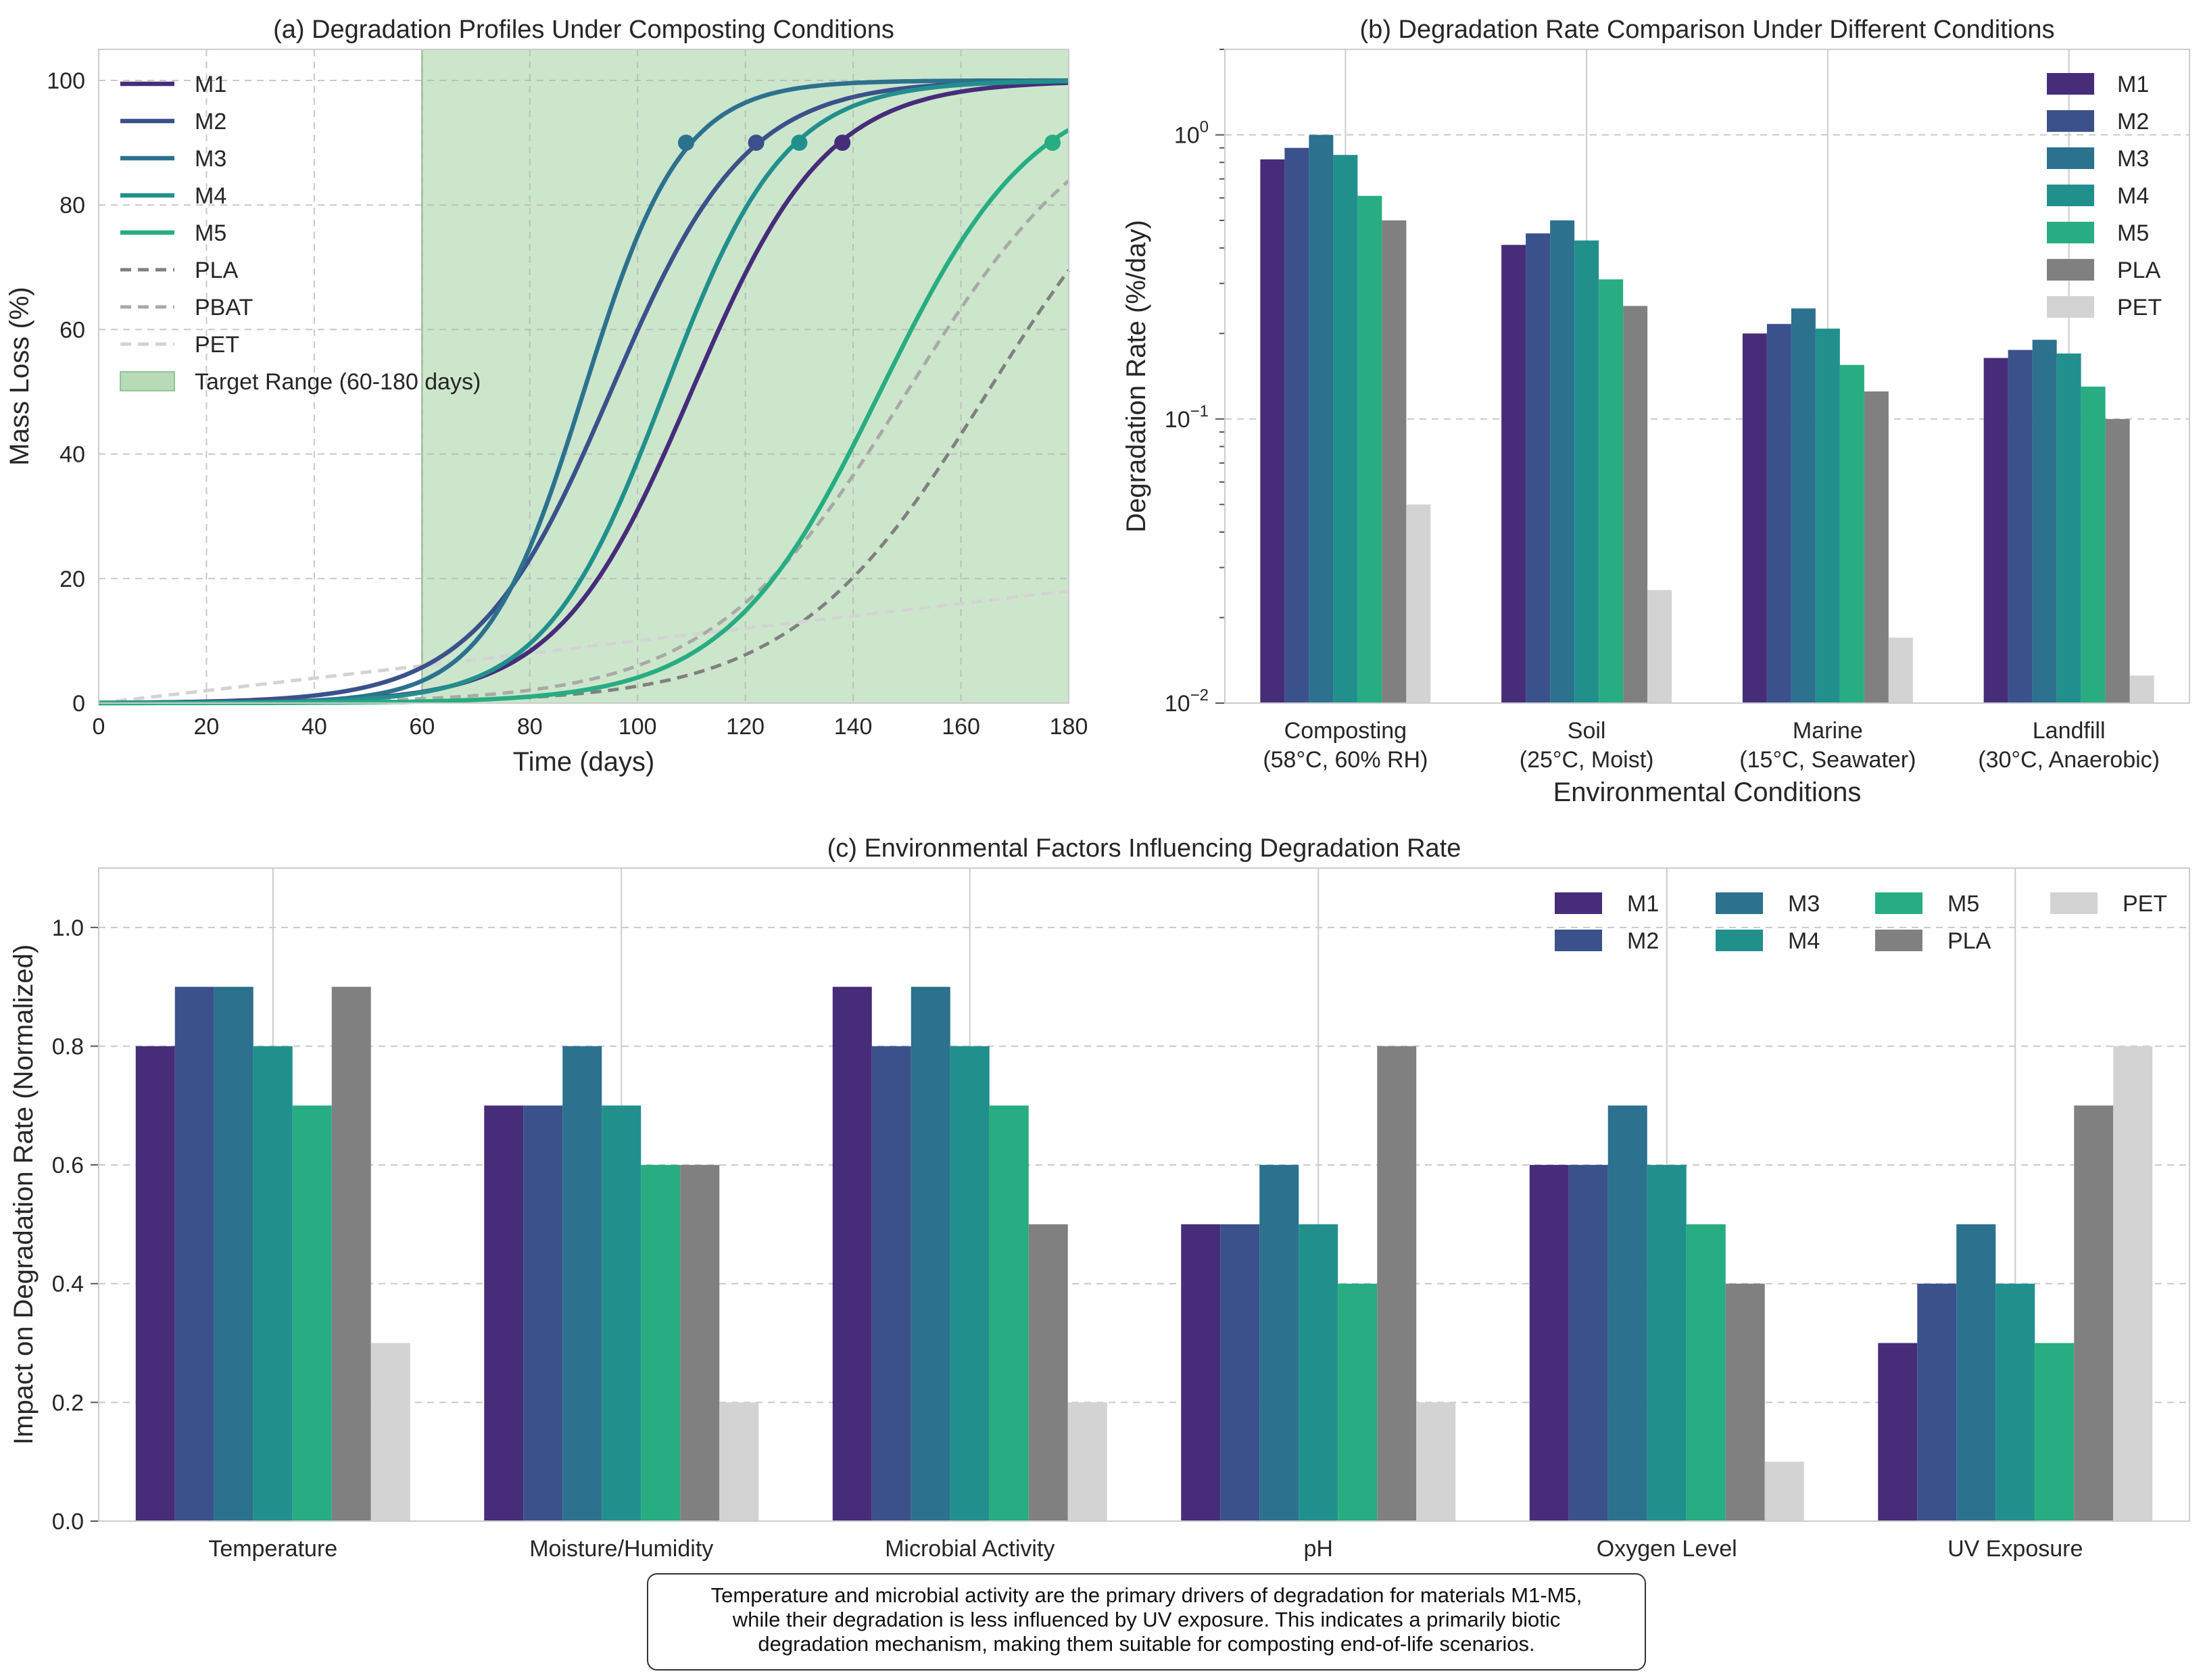  What do you see at coordinates (2070, 196) in the screenshot?
I see `legend-swatch-m4` at bounding box center [2070, 196].